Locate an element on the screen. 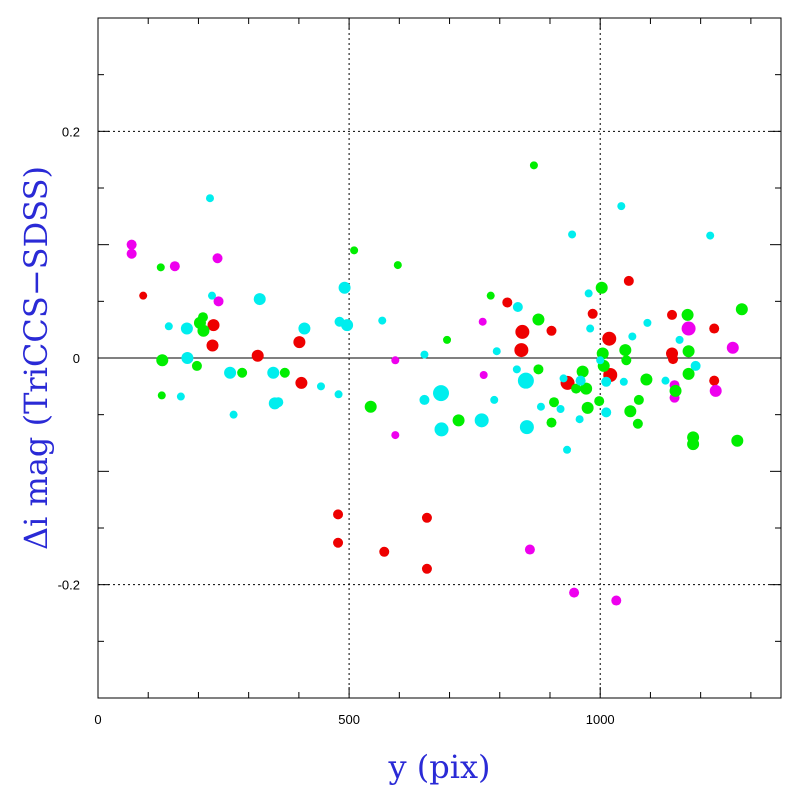 The image size is (797, 797). x-tick-label: 0 is located at coordinates (97, 719).